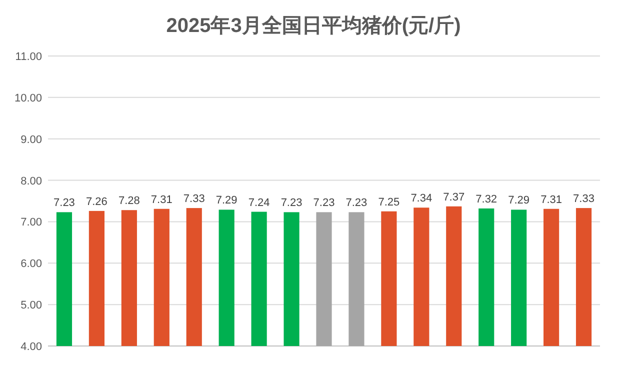 The image size is (627, 366). I want to click on data-label: 7.26, so click(97, 202).